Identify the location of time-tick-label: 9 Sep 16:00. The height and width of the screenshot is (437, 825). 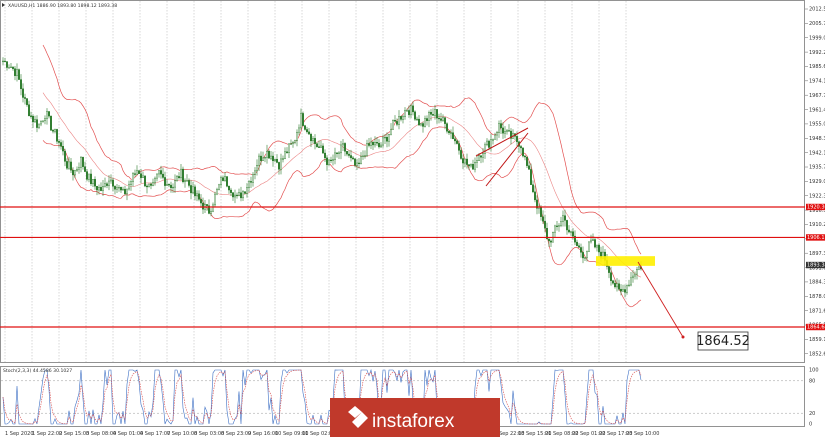
(263, 434).